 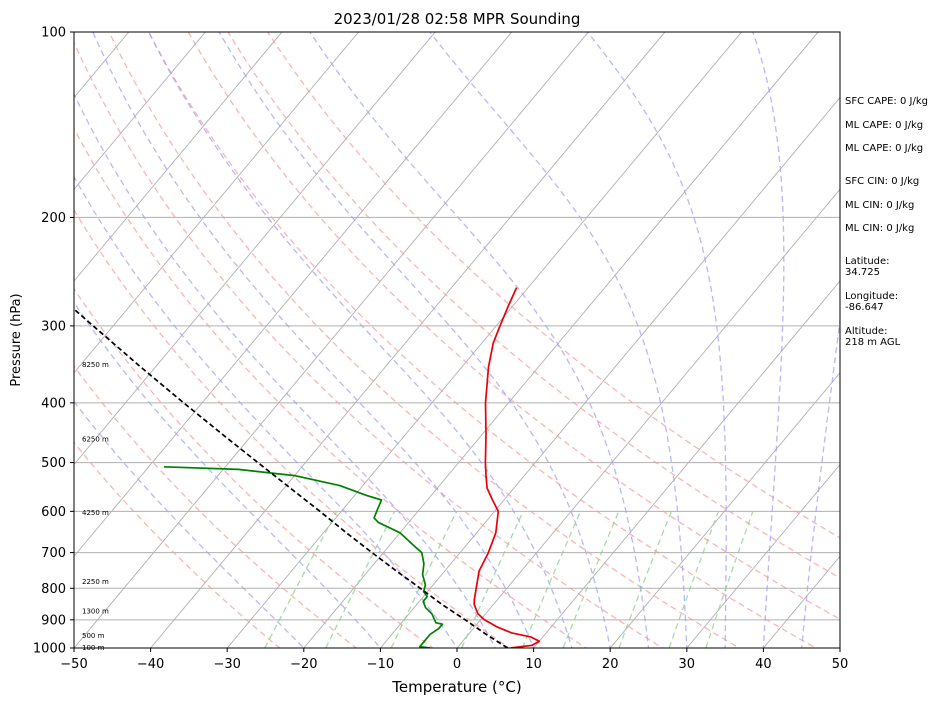 What do you see at coordinates (95, 440) in the screenshot?
I see `height-label: 6250 m` at bounding box center [95, 440].